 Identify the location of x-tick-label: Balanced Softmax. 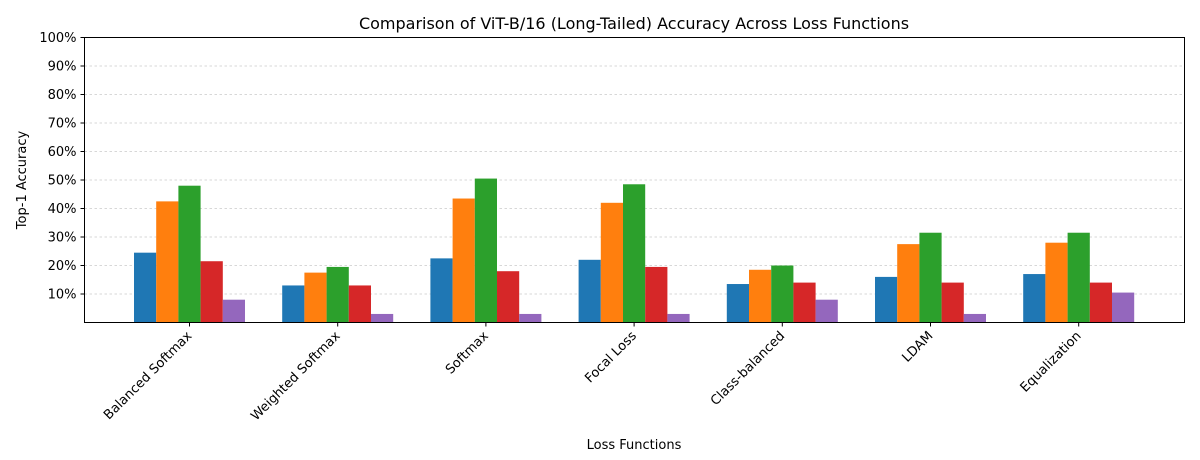
(148, 376).